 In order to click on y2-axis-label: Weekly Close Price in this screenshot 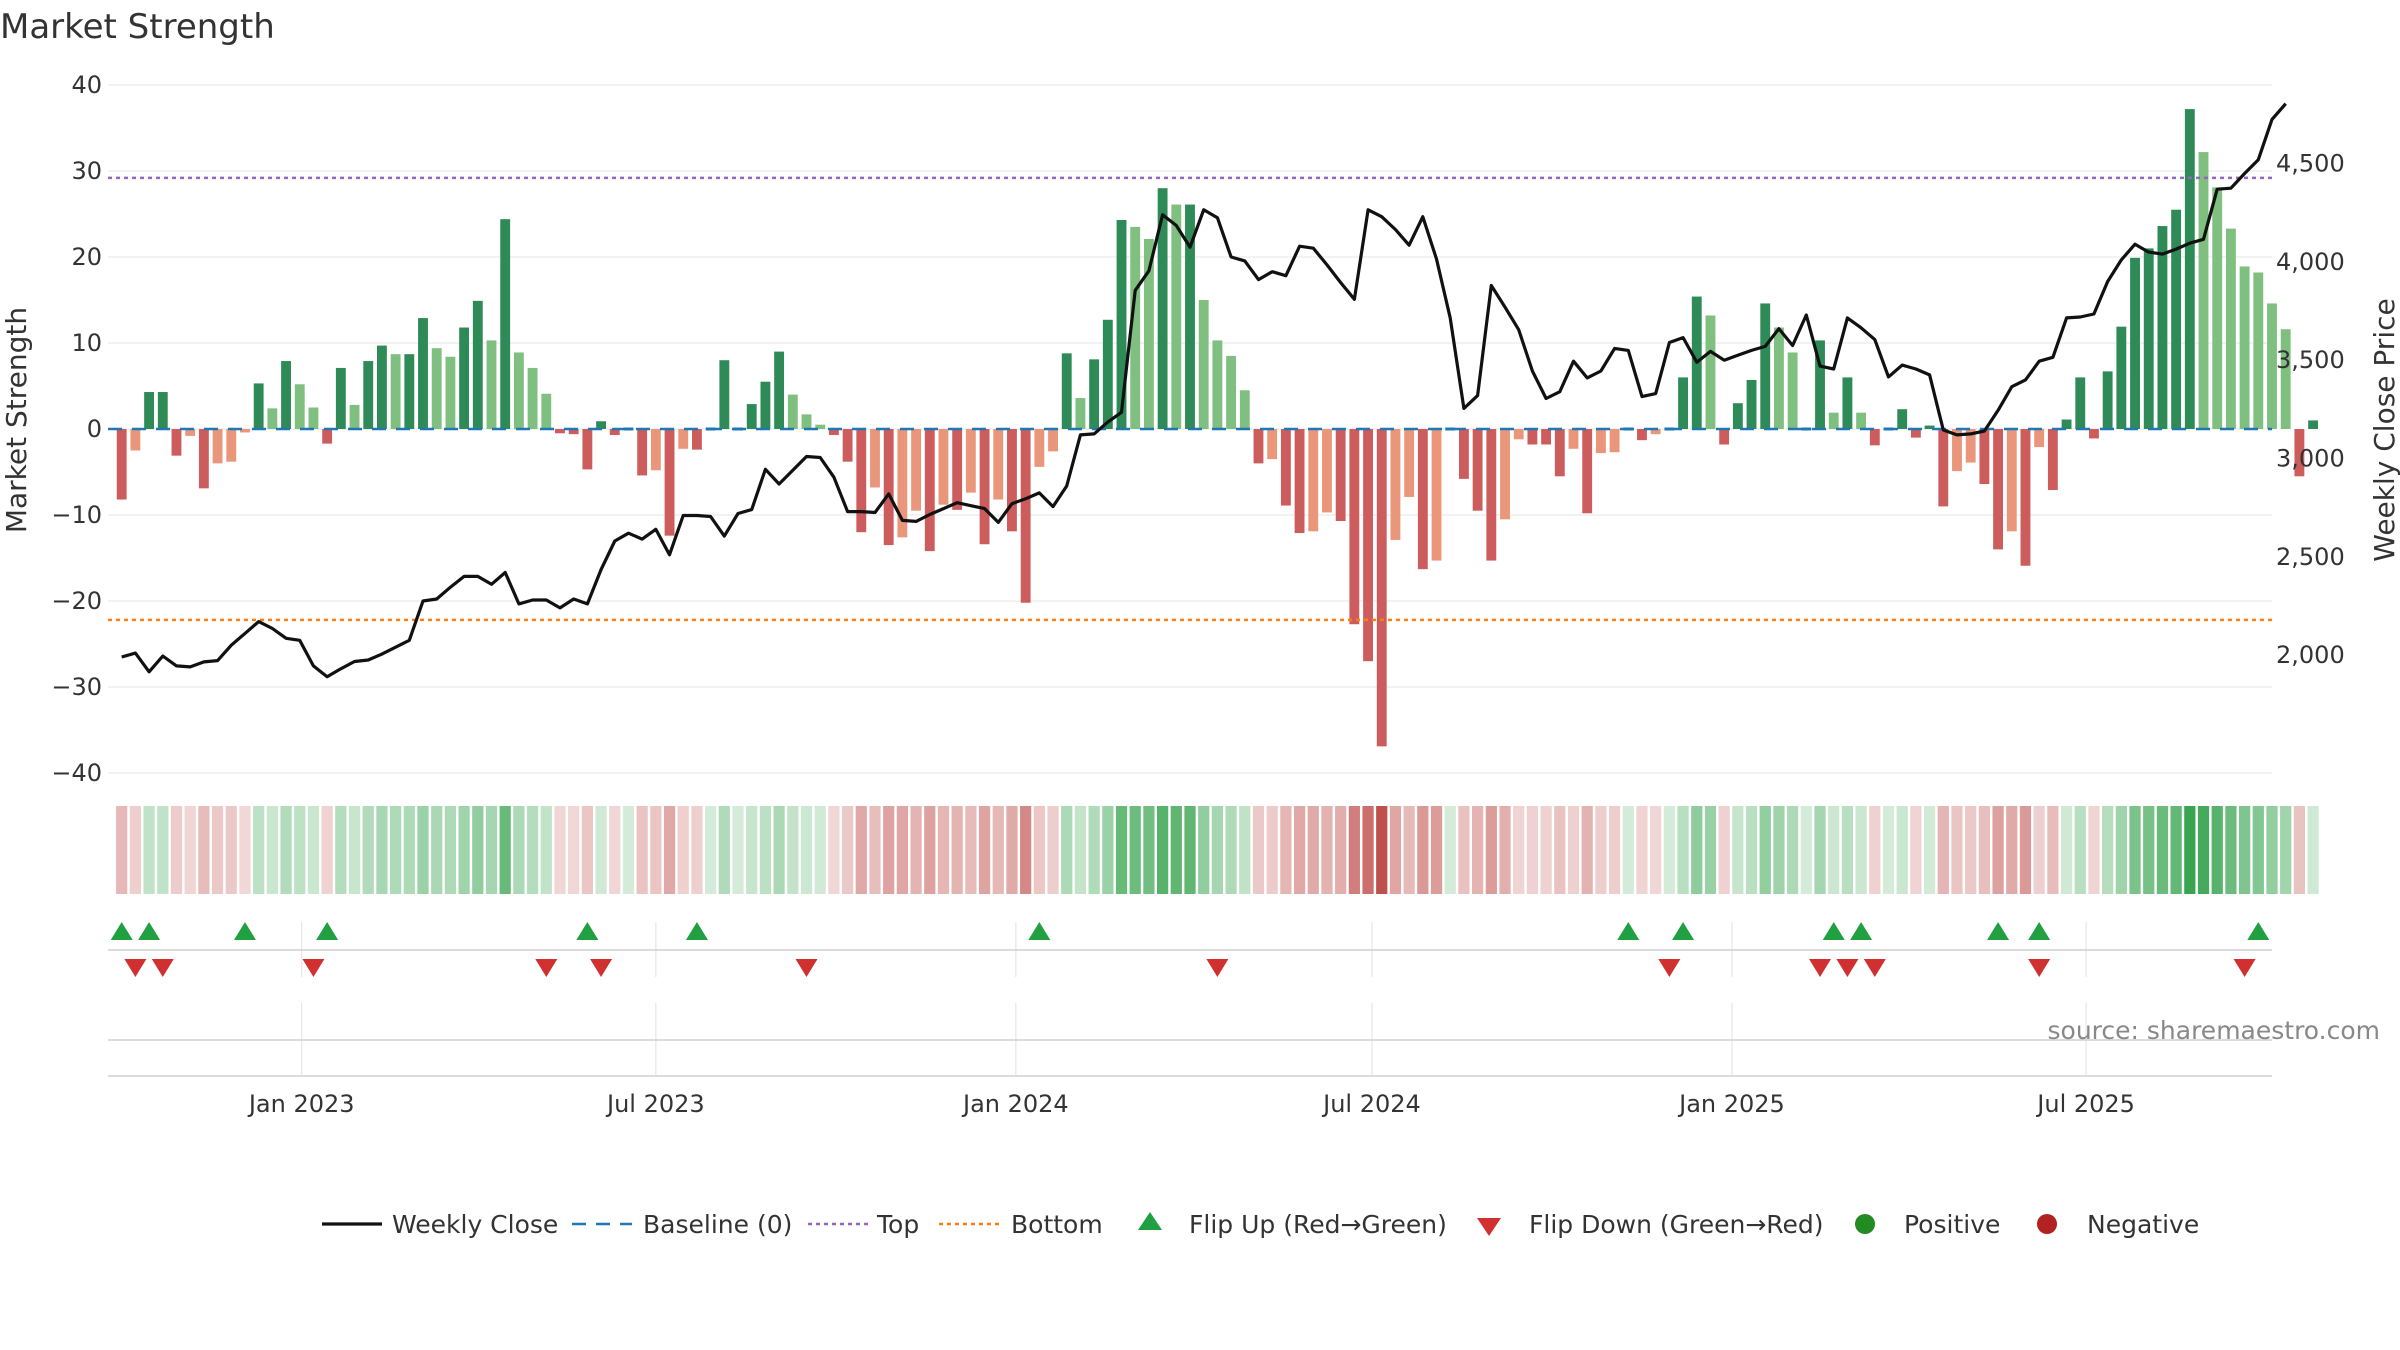, I will do `click(2384, 429)`.